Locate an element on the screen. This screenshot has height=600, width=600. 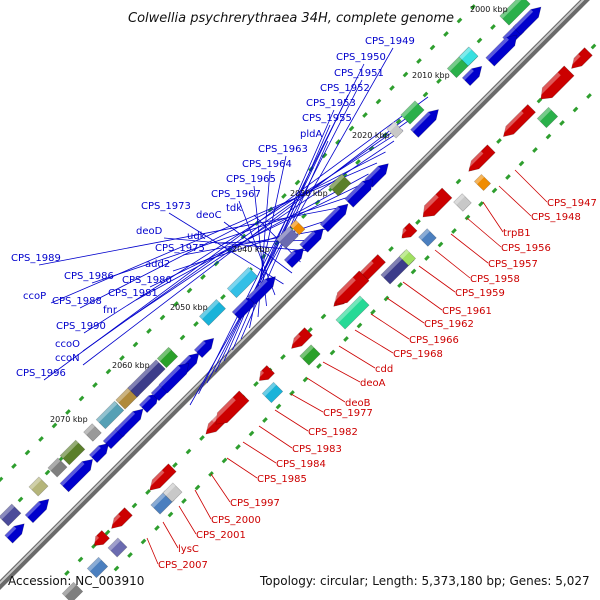
kbp-tick-label: 2040 kbp is located at coordinates (251, 249).